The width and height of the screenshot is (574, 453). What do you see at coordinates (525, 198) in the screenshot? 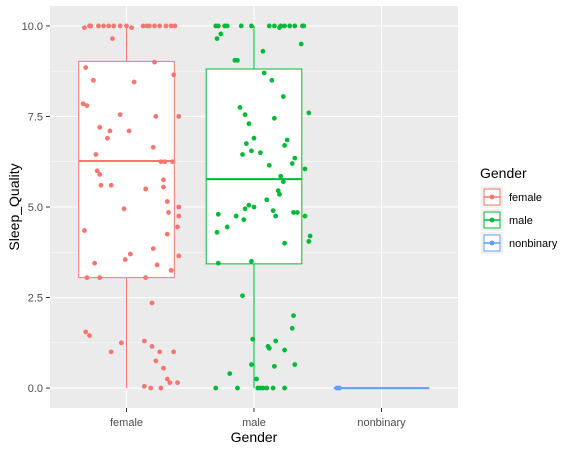
I see `legend-label: female` at bounding box center [525, 198].